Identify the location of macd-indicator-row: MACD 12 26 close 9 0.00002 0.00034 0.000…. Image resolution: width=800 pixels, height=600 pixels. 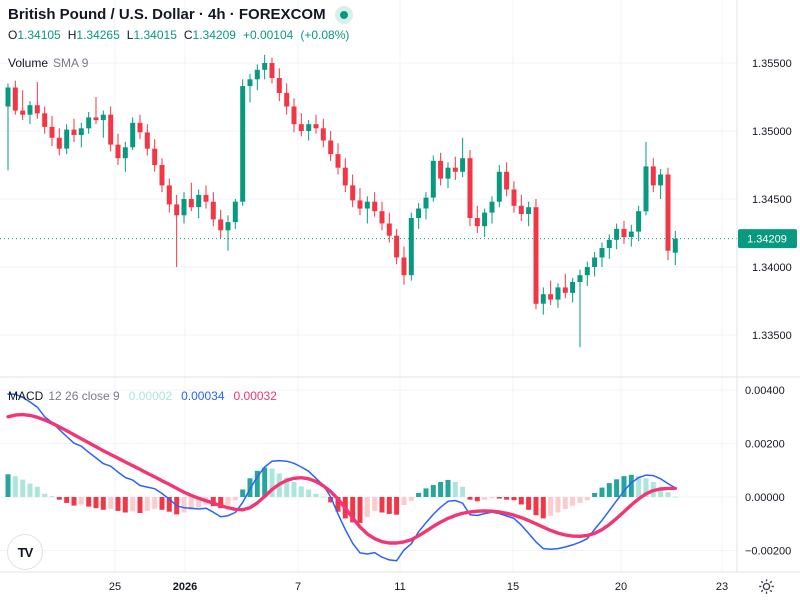
(142, 396).